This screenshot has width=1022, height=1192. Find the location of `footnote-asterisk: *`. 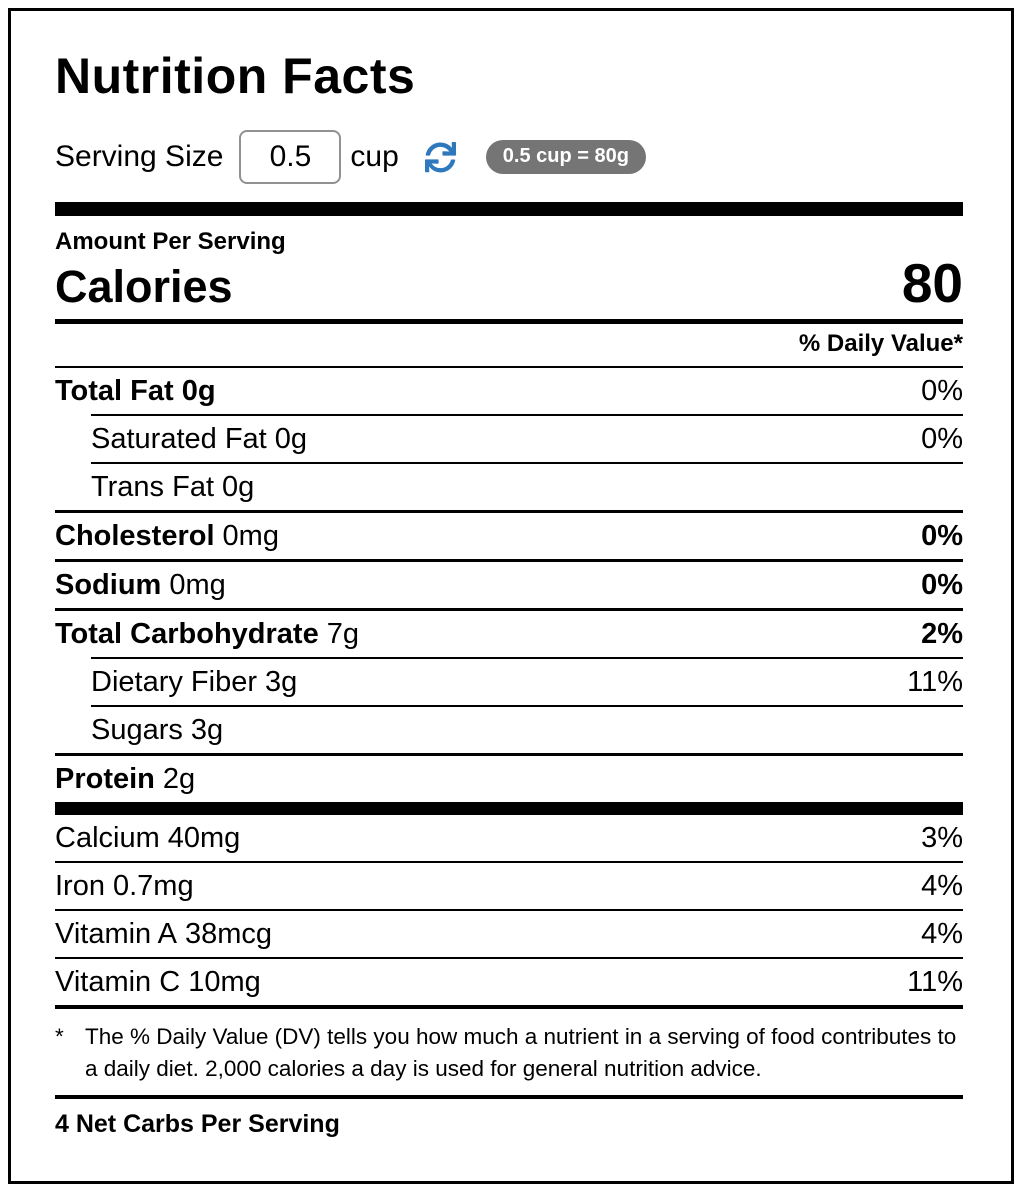

footnote-asterisk: * is located at coordinates (59, 1036).